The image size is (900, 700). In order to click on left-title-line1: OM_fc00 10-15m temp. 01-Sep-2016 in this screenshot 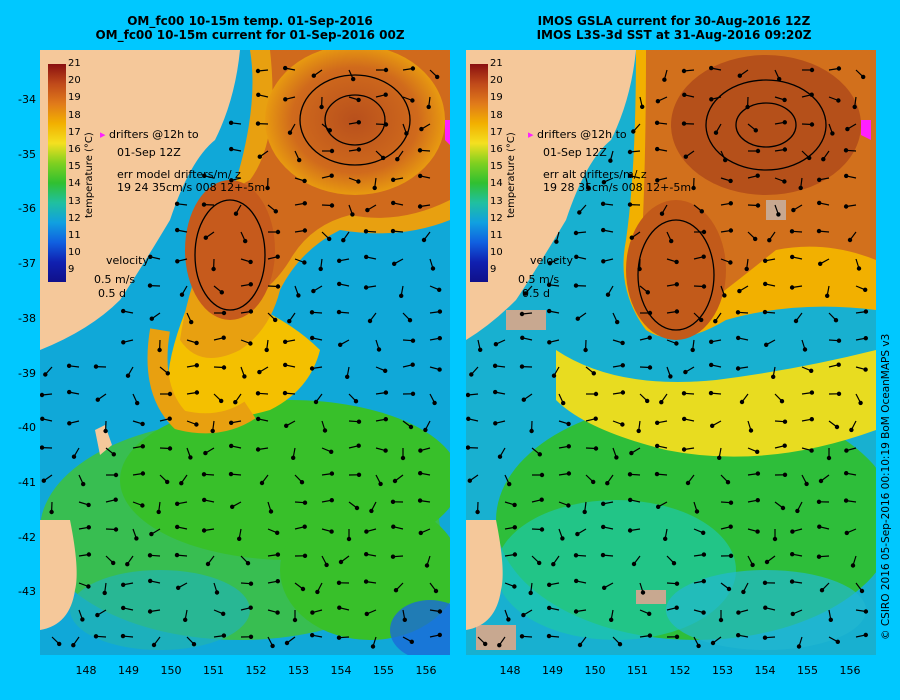, I will do `click(250, 21)`.